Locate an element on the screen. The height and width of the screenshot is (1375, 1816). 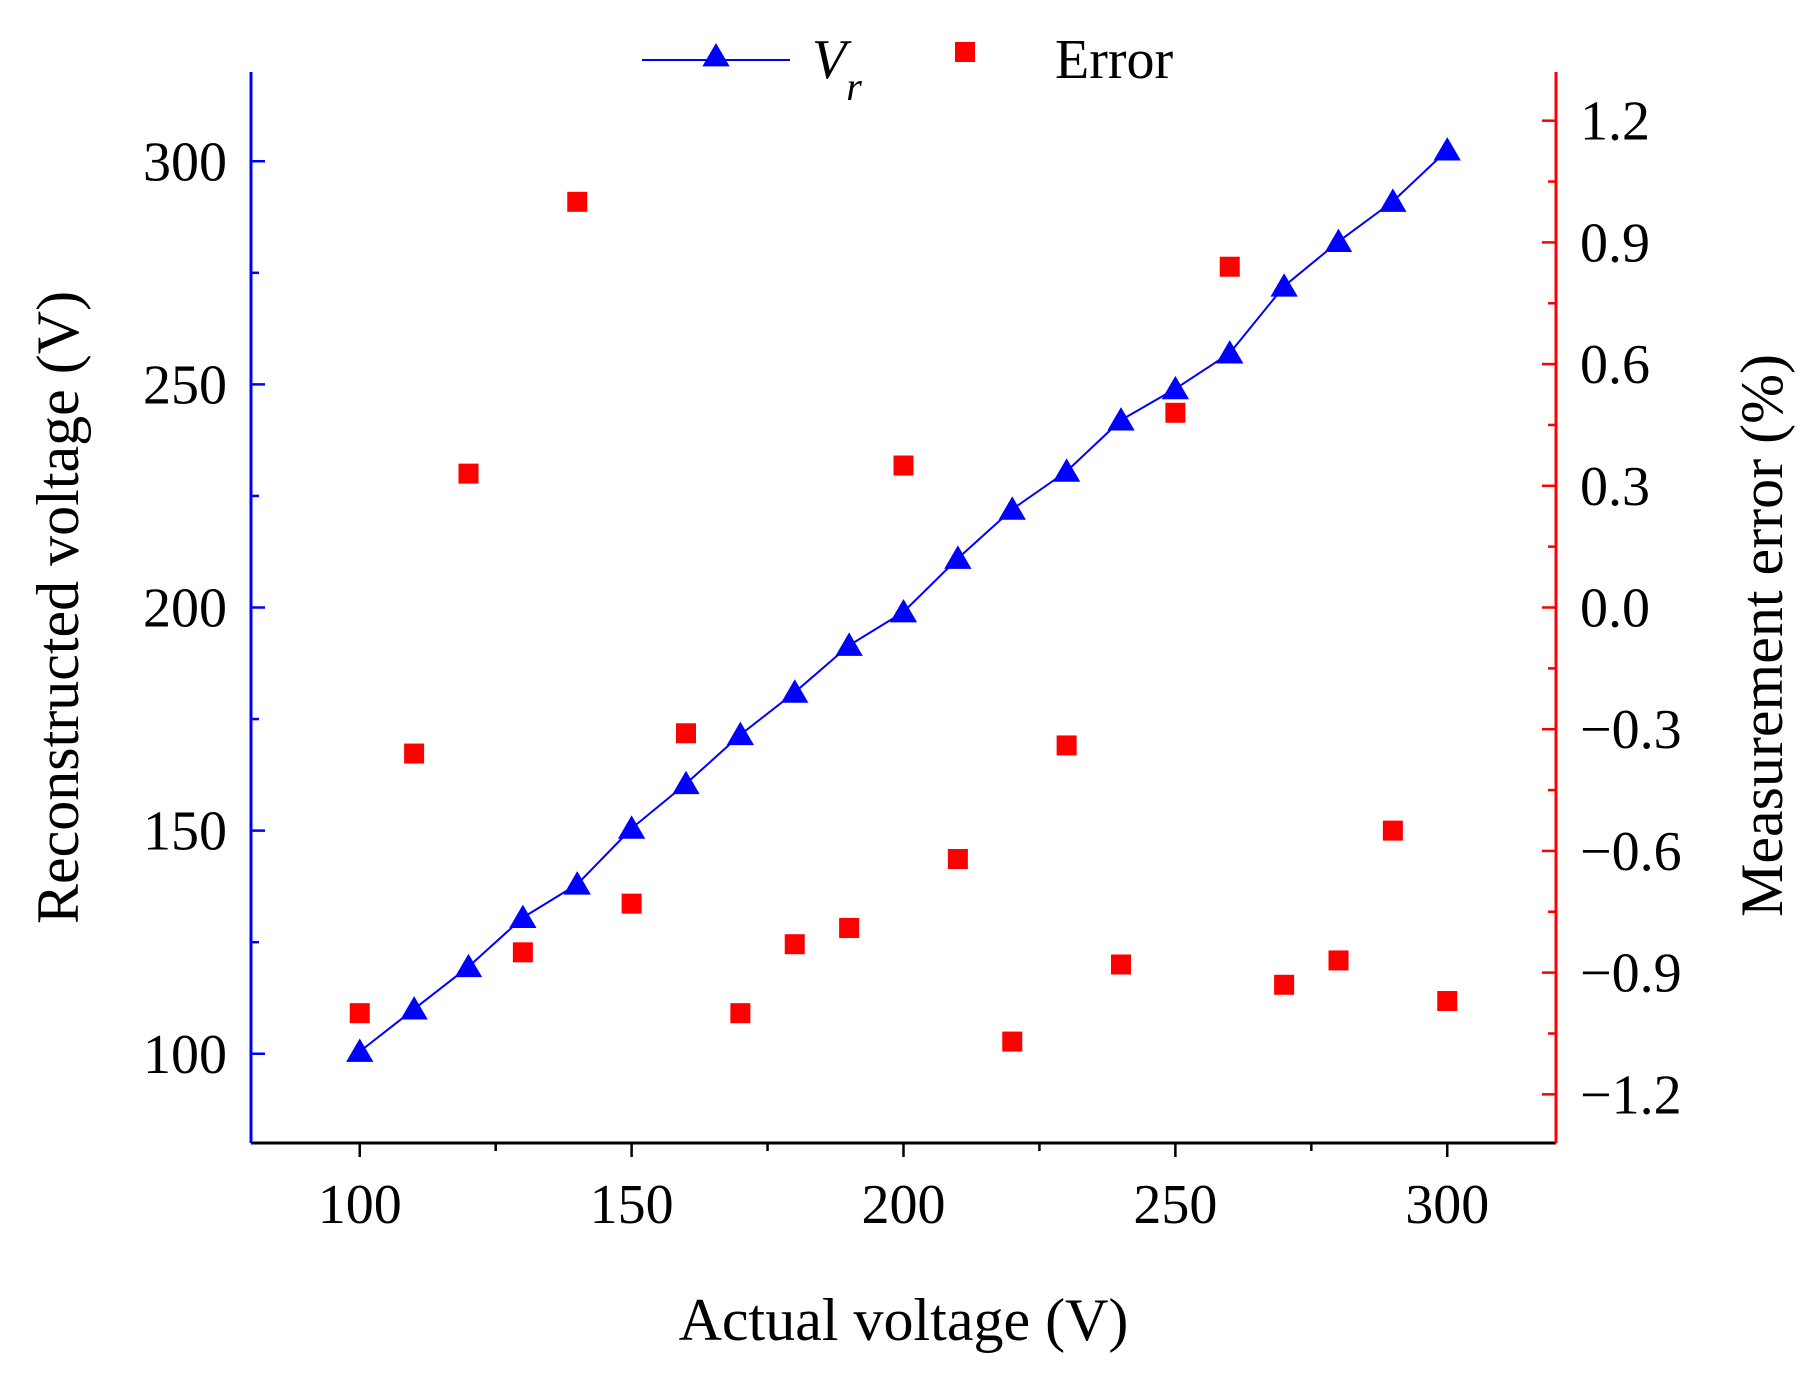
y-tick-label: 250 is located at coordinates (185, 385).